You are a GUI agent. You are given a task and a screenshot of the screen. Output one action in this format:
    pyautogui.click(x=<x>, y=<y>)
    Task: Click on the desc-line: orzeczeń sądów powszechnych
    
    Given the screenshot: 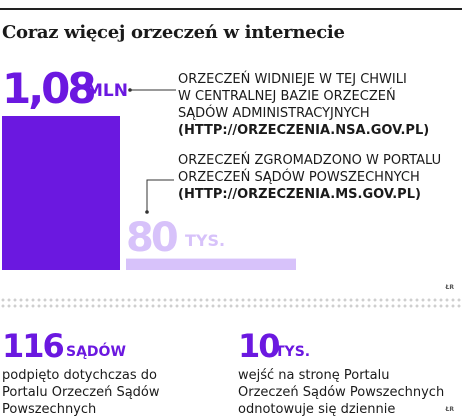 What is the action you would take?
    pyautogui.click(x=299, y=177)
    